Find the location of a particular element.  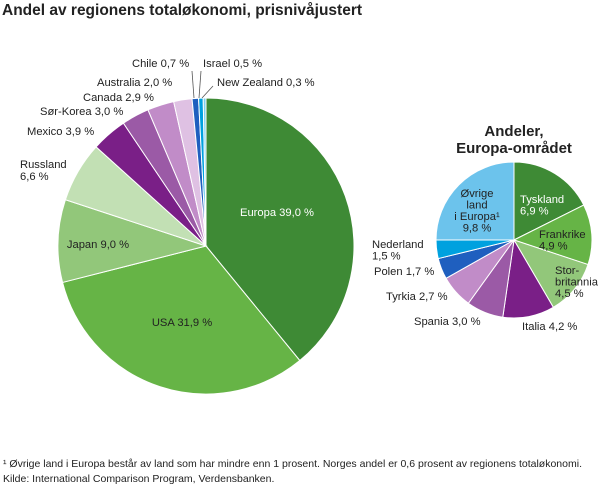

region-pie-slice-new-zealand is located at coordinates (204, 172).